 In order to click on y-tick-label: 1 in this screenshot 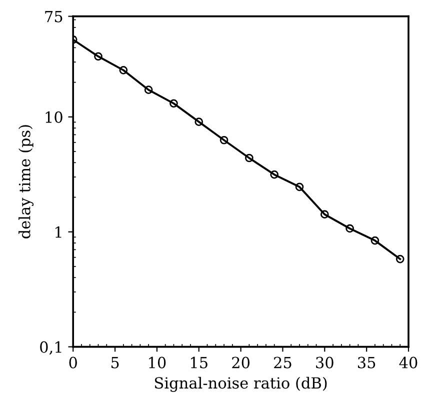, I will do `click(59, 232)`.